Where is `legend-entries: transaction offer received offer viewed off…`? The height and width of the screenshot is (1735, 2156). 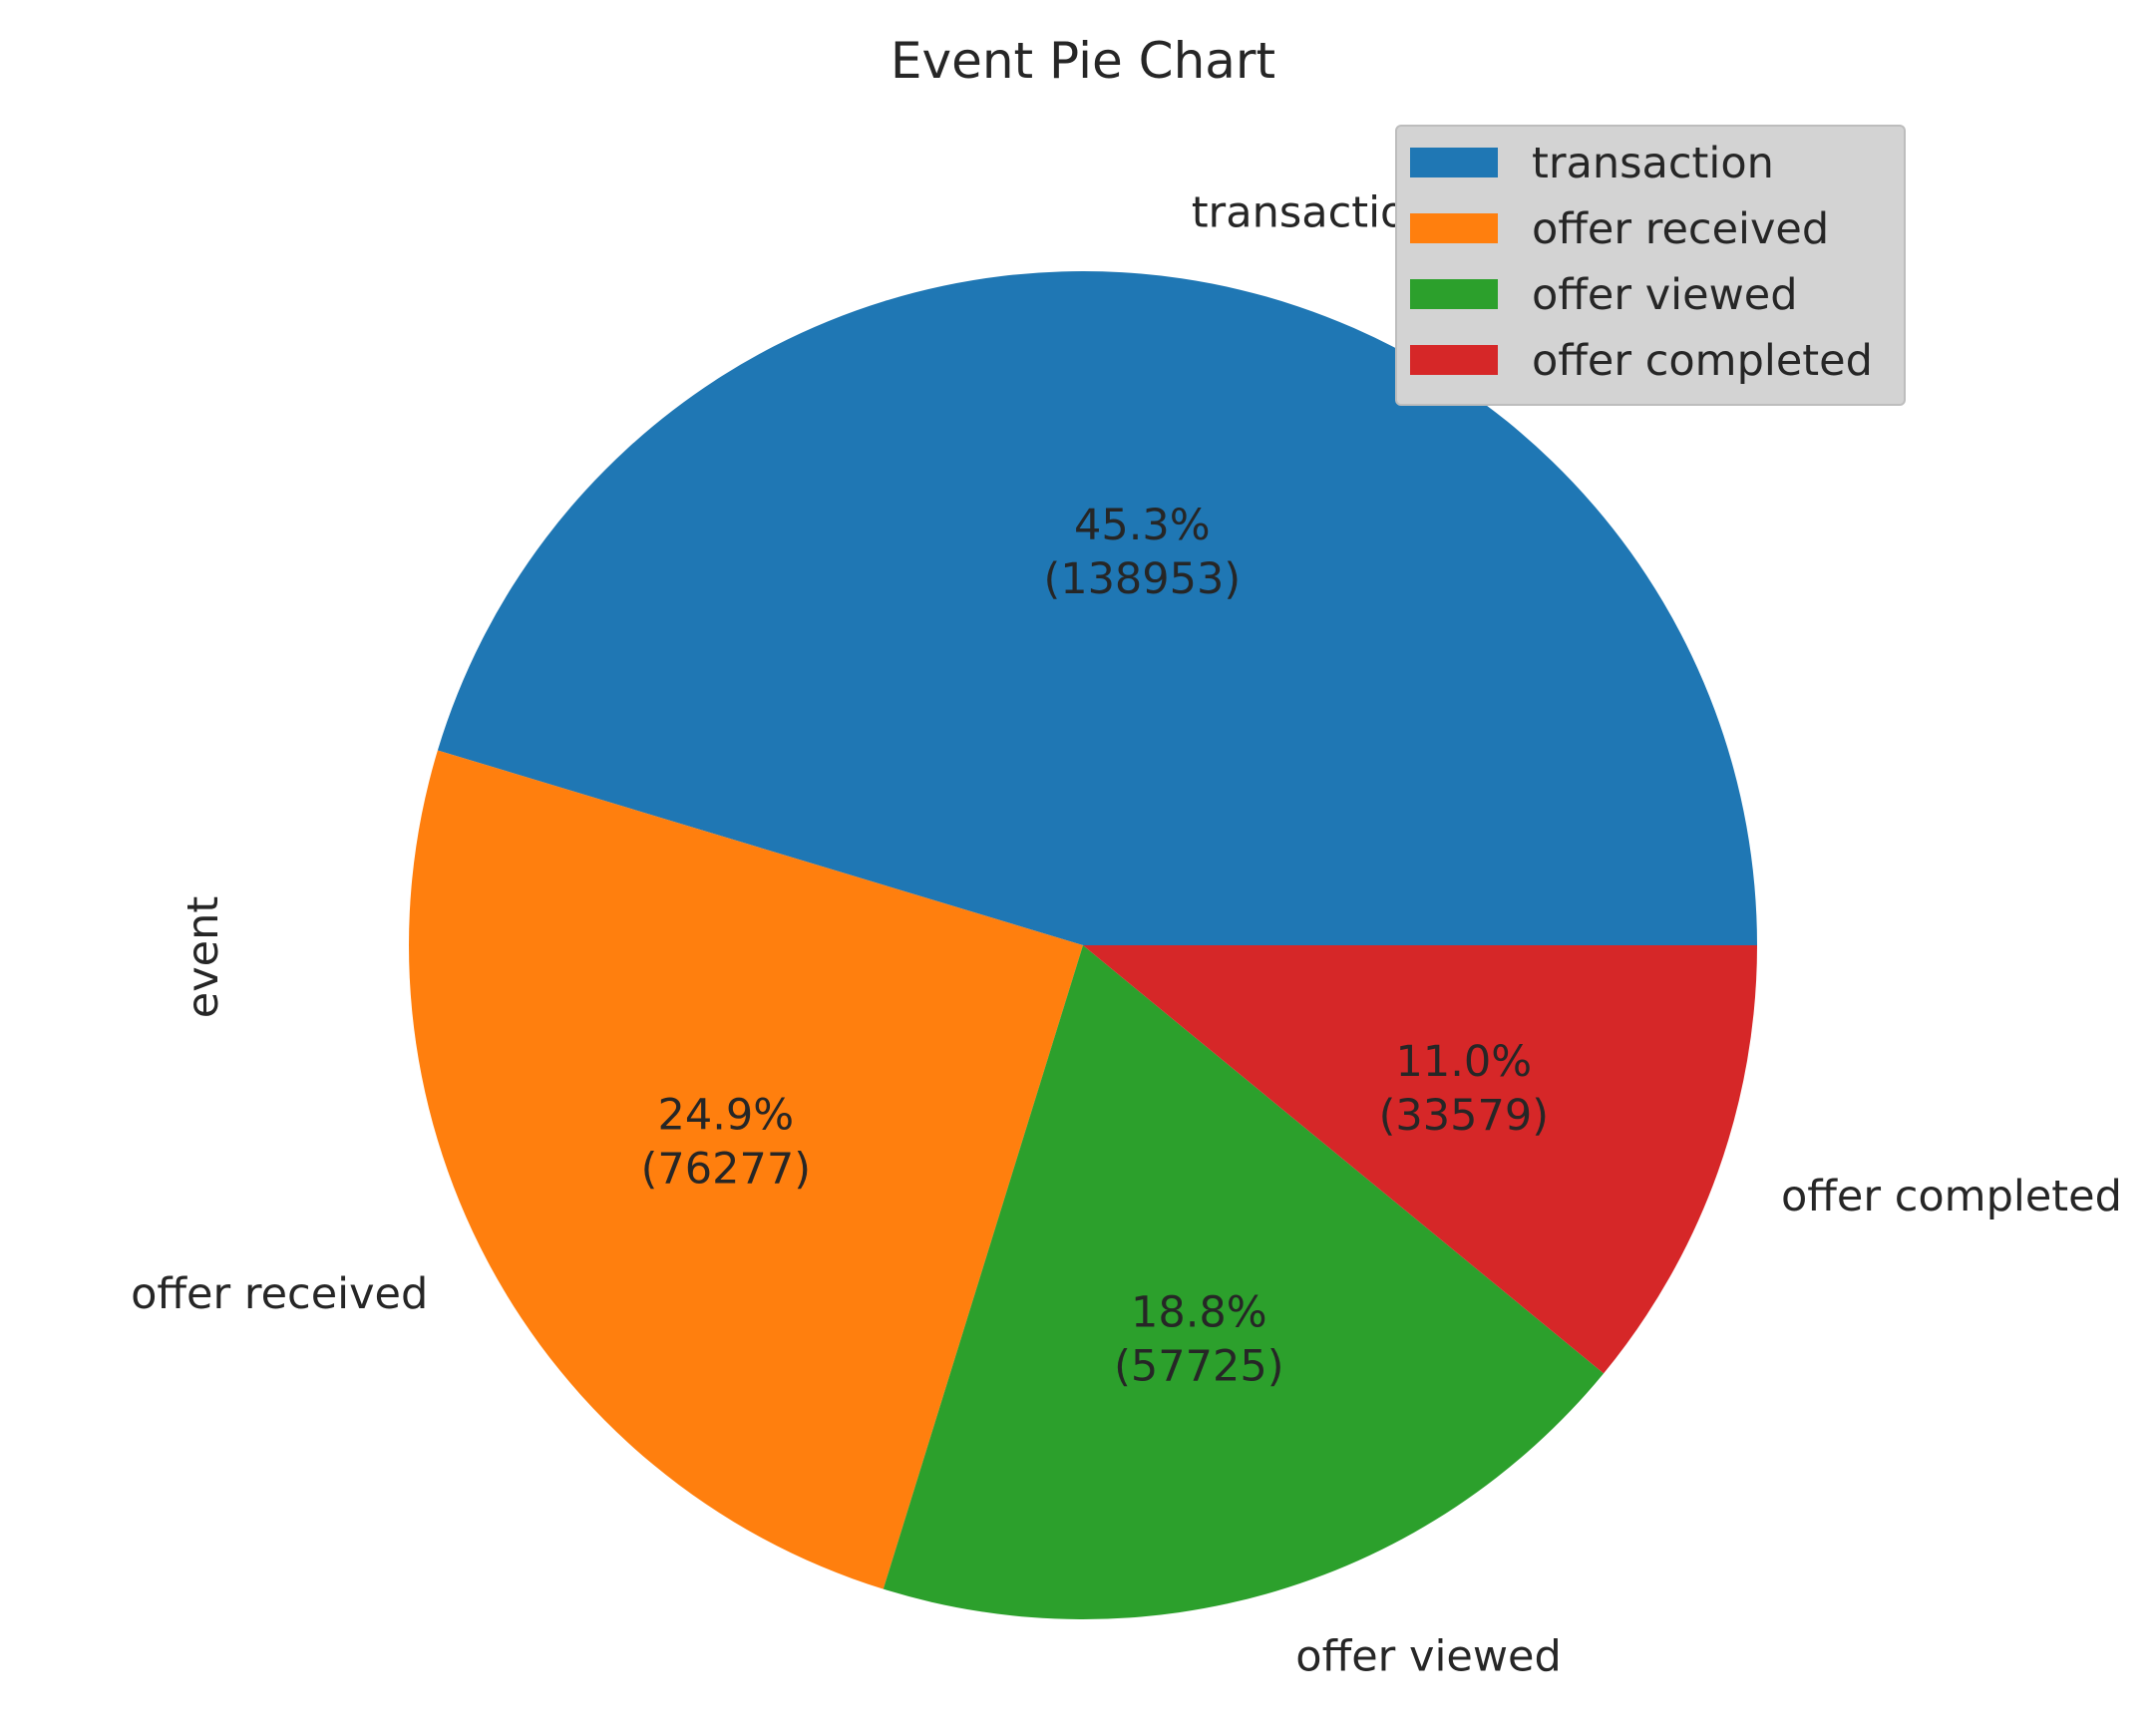 legend-entries: transaction offer received offer viewed off… is located at coordinates (1641, 262).